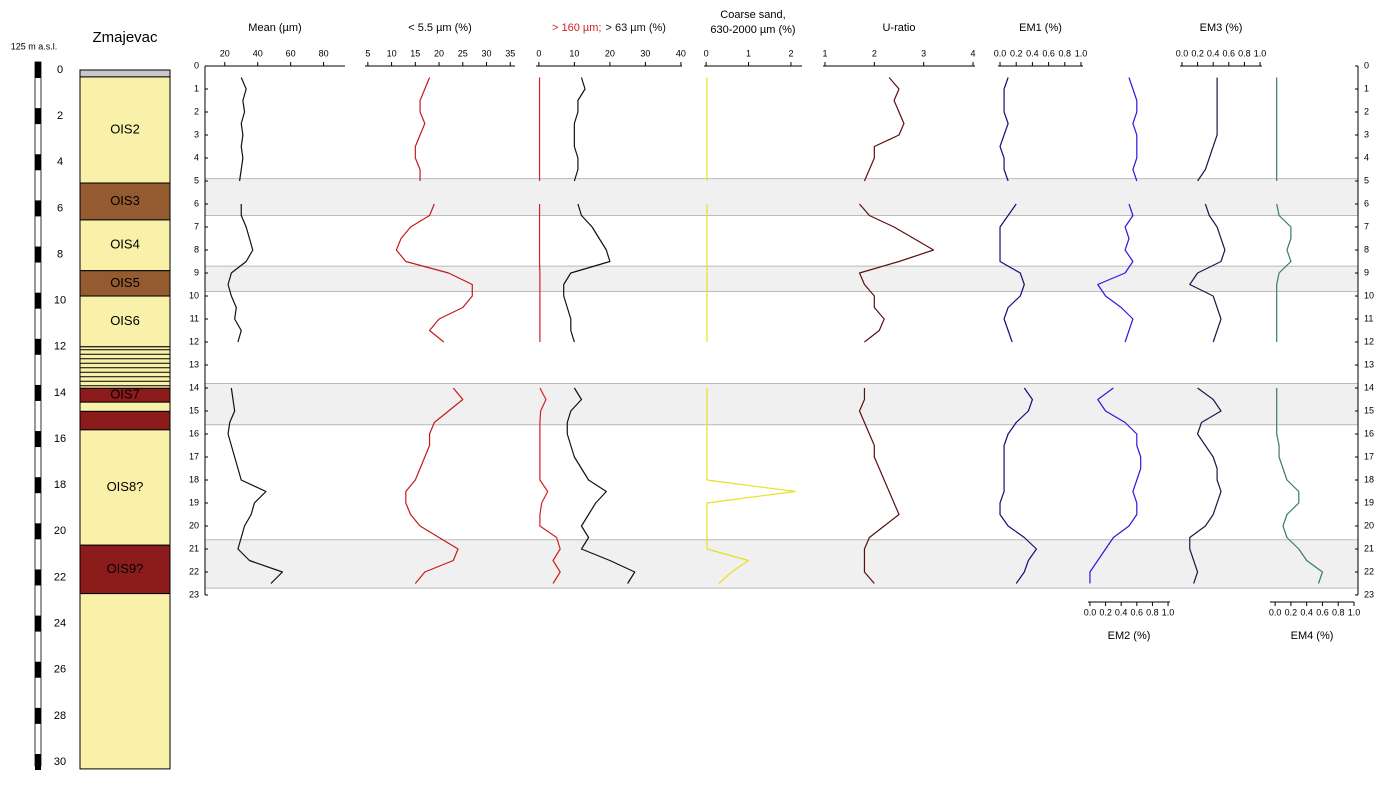 The image size is (1376, 787). Describe the element at coordinates (923, 53) in the screenshot. I see `x-tick-label: 3` at that location.